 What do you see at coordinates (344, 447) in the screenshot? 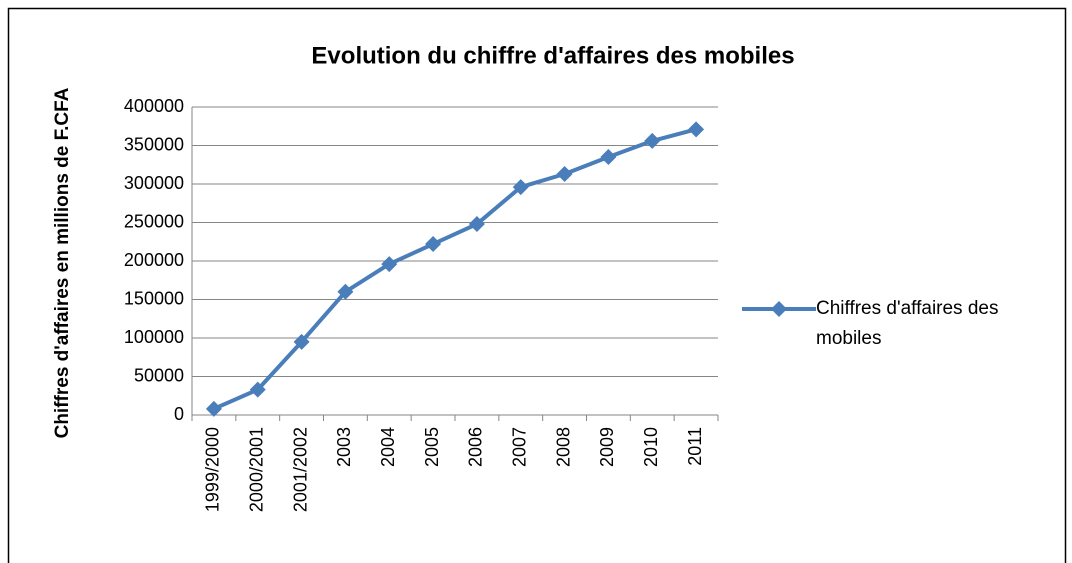
I see `x-tick-label: 2003` at bounding box center [344, 447].